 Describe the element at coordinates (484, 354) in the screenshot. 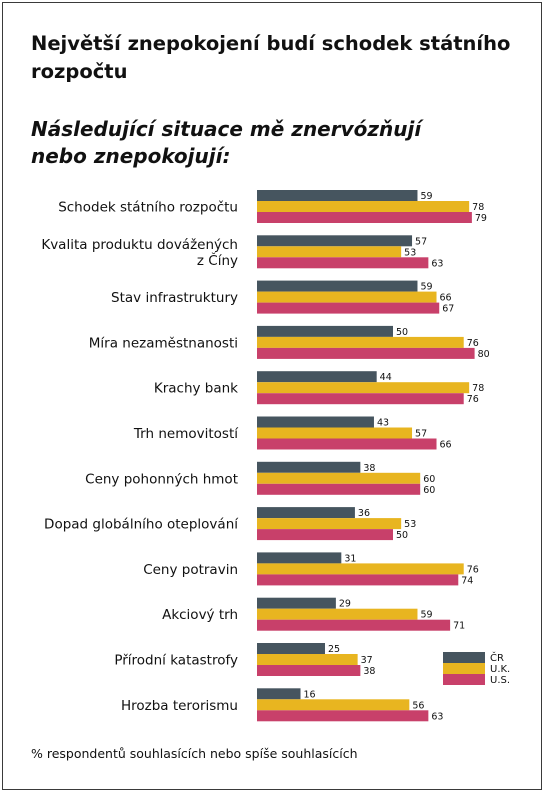

I see `data-label: 80` at that location.